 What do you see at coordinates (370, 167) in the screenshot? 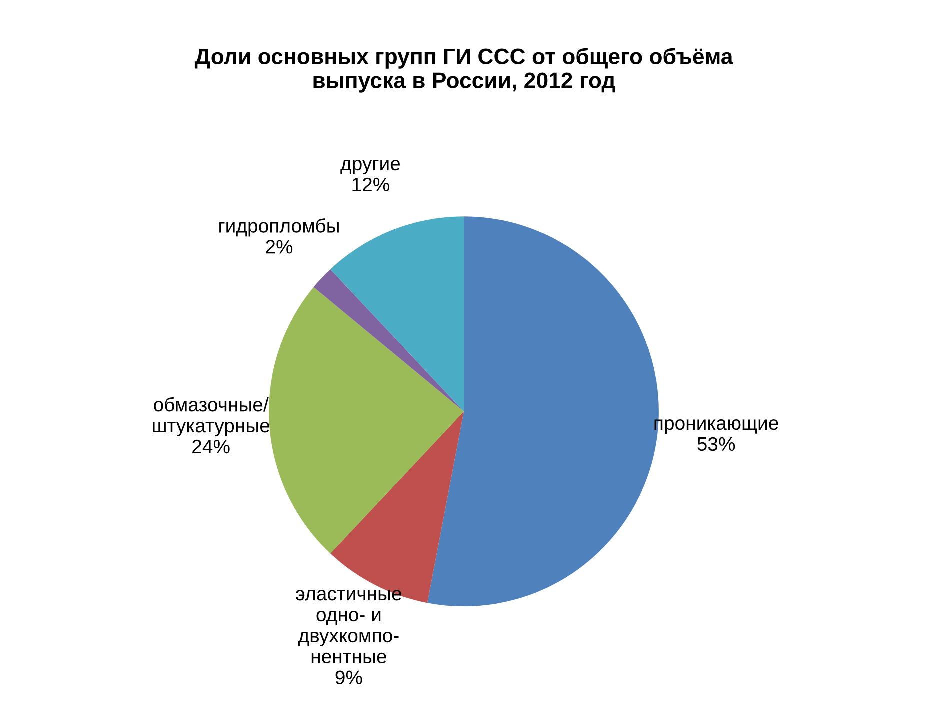
I see `slice-label: другие` at bounding box center [370, 167].